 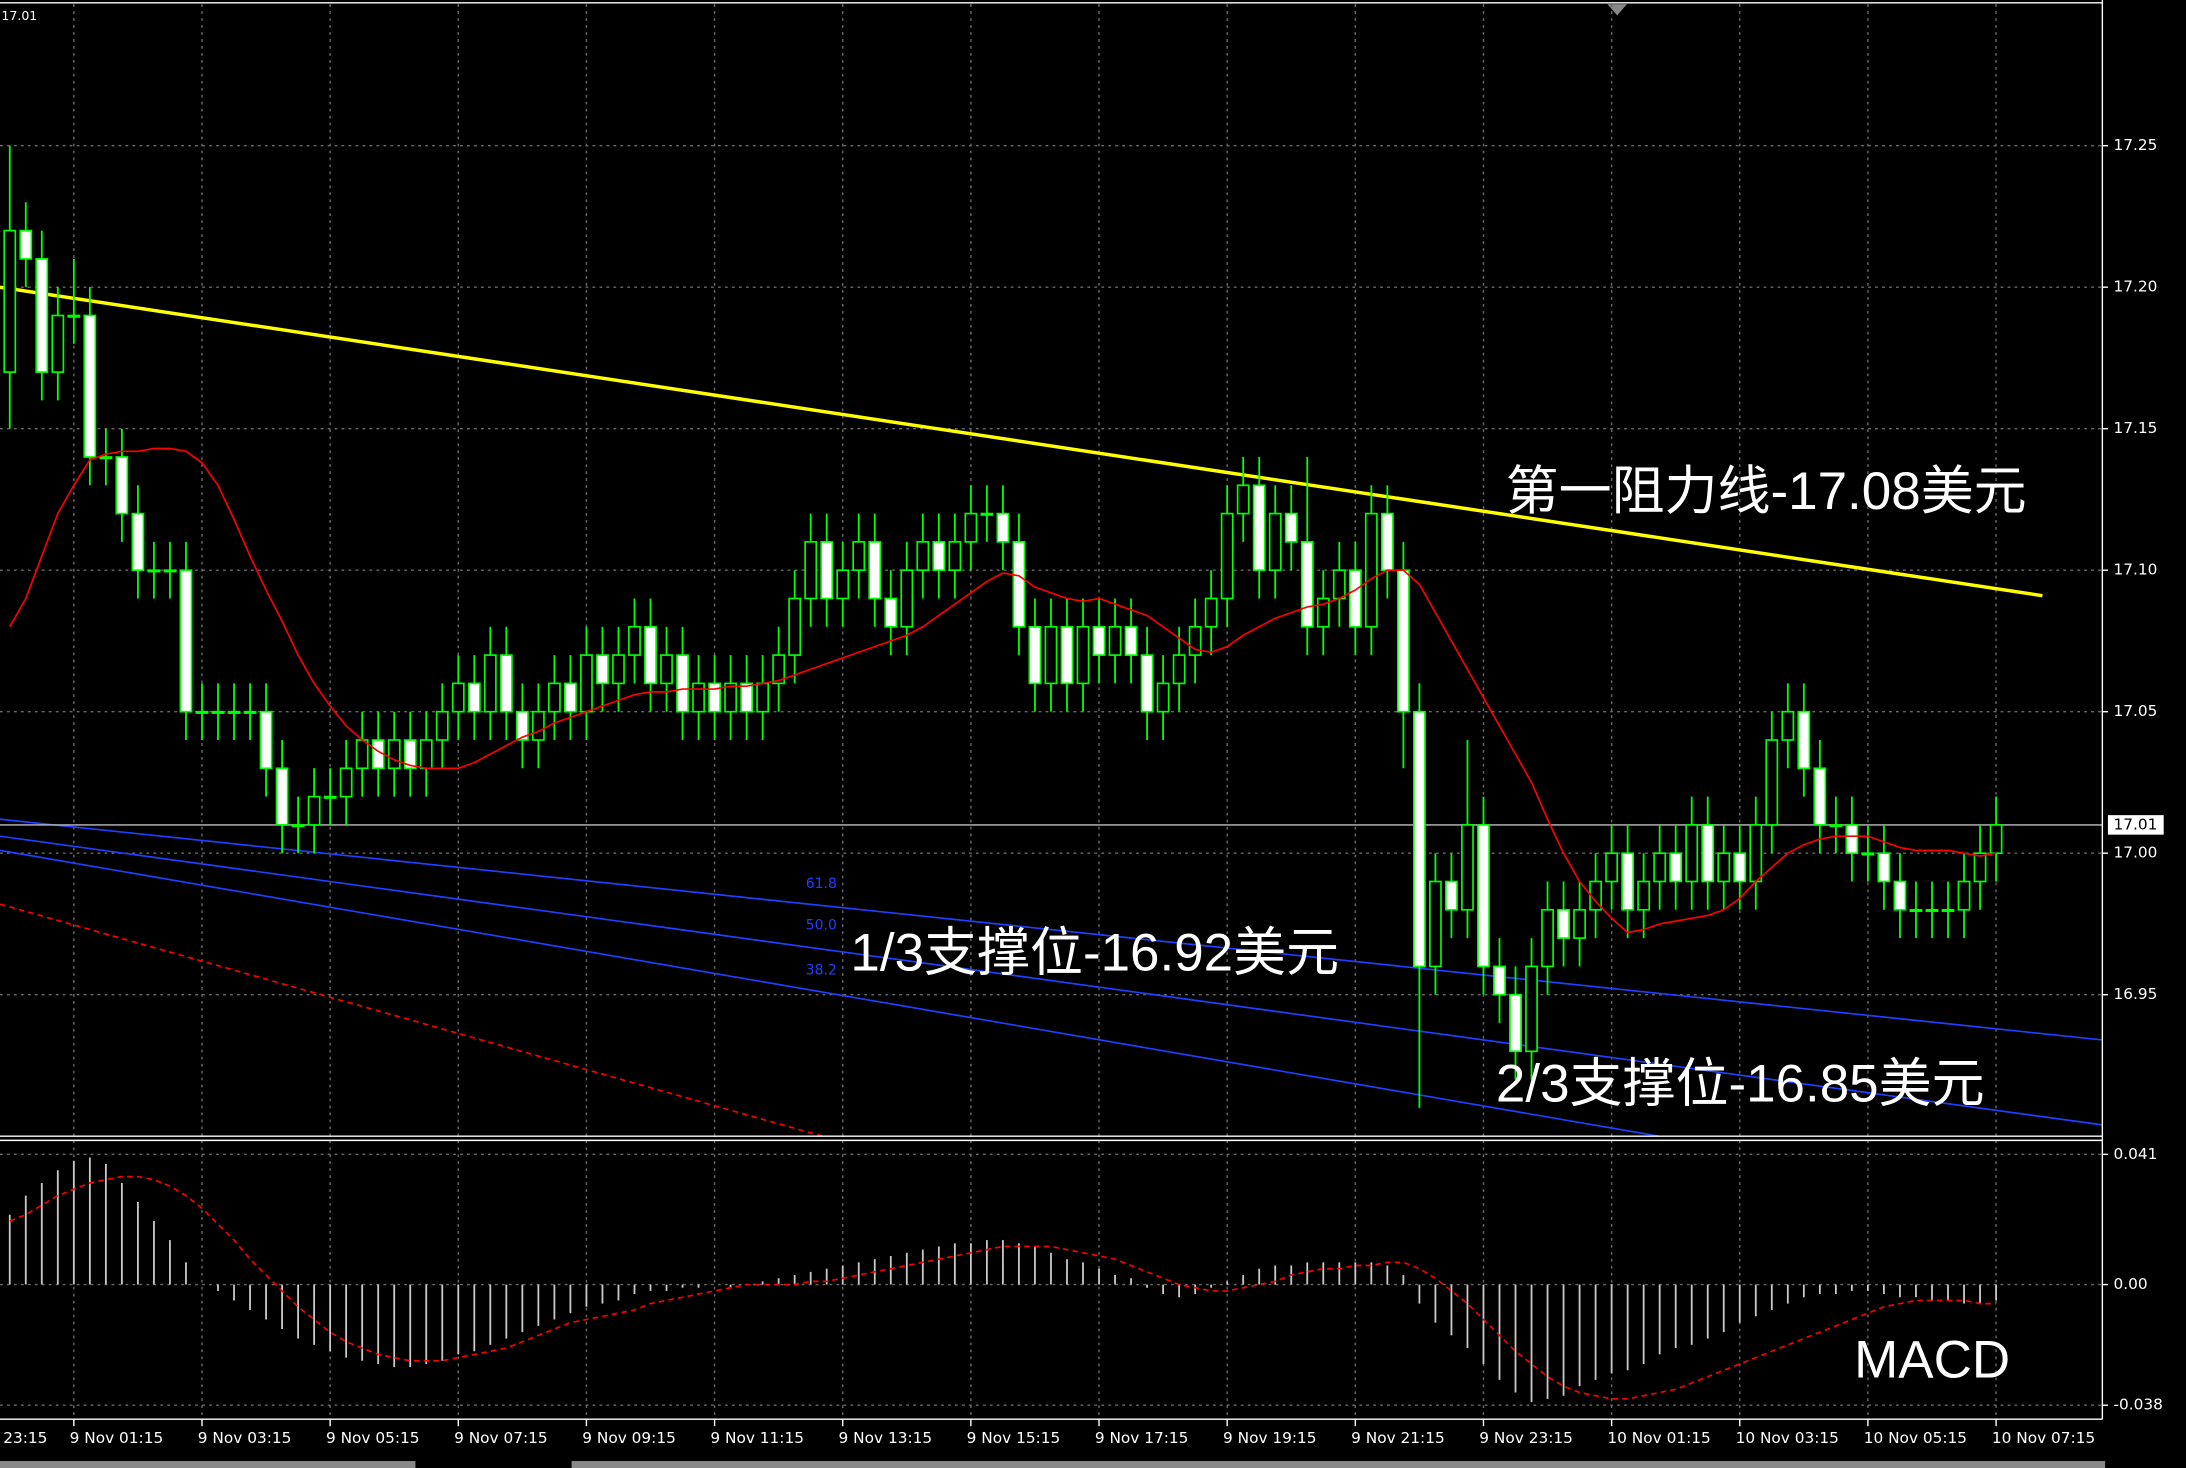 I want to click on trend-line, so click(x=1051, y=929).